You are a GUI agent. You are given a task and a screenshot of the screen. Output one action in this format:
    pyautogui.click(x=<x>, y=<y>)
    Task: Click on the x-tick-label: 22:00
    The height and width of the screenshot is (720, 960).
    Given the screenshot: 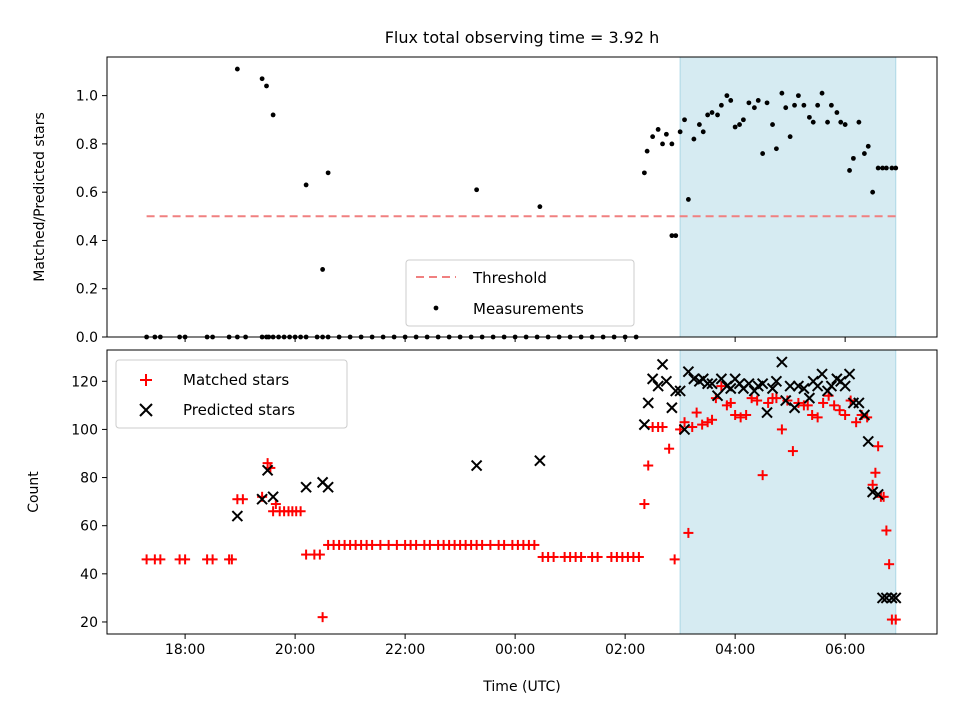 What is the action you would take?
    pyautogui.click(x=405, y=650)
    